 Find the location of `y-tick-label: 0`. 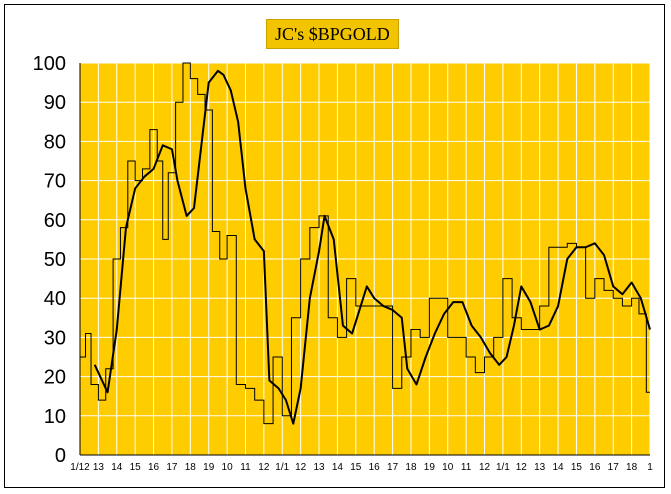

y-tick-label: 0 is located at coordinates (60, 456).